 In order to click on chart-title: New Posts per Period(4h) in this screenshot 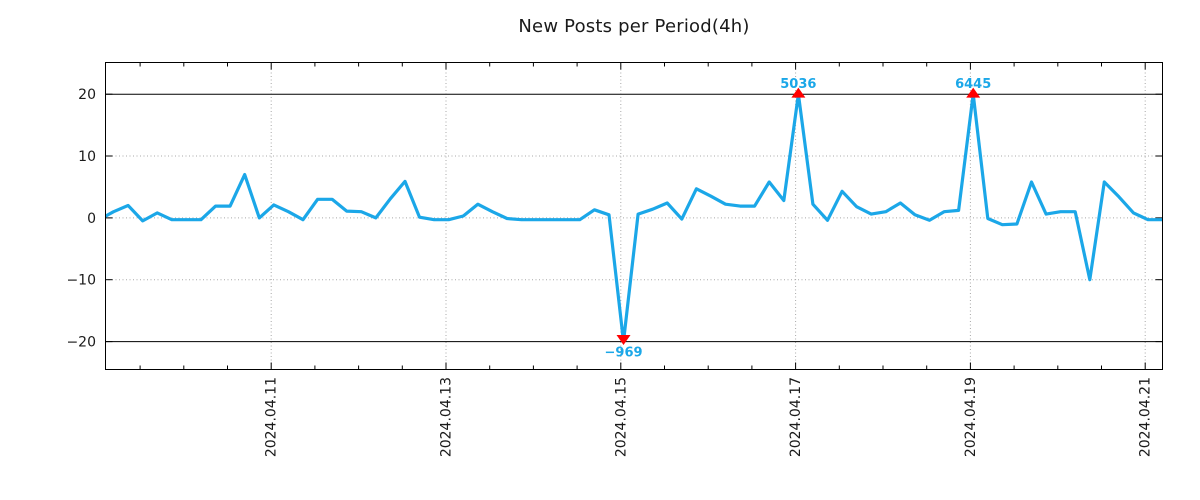, I will do `click(634, 26)`.